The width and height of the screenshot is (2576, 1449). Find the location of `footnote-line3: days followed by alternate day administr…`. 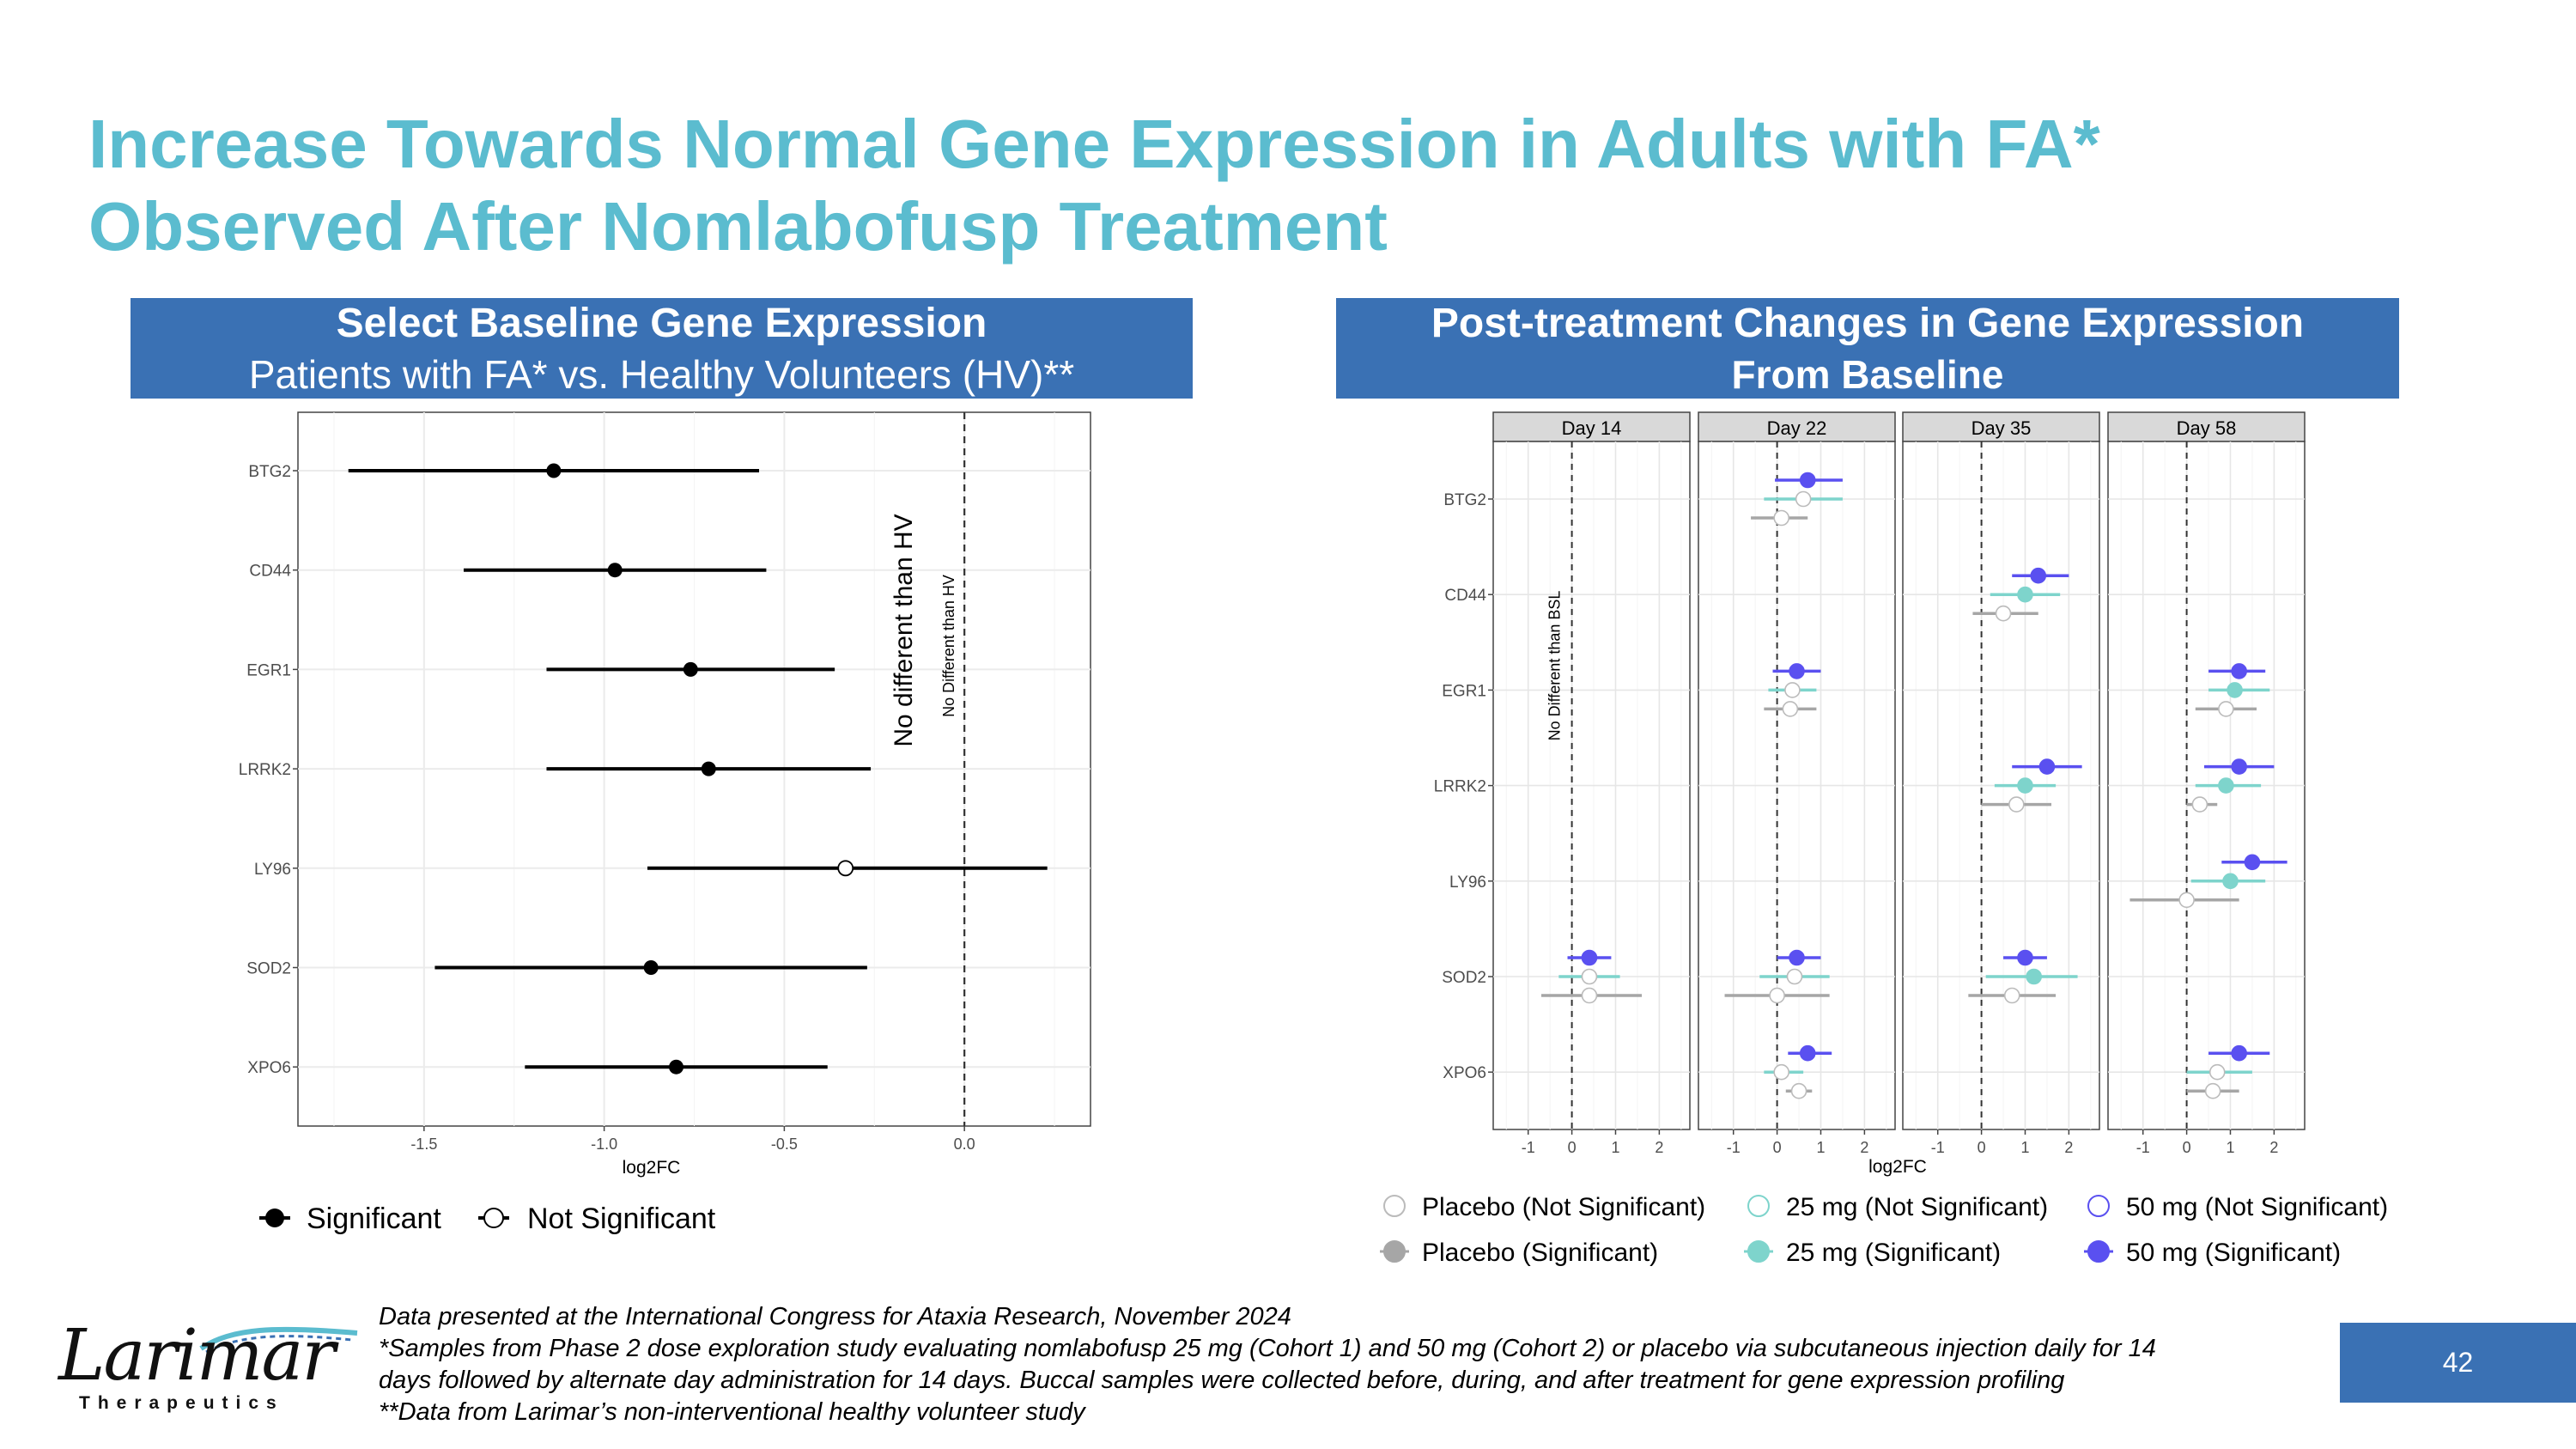

footnote-line3: days followed by alternate day administr… is located at coordinates (1222, 1380).